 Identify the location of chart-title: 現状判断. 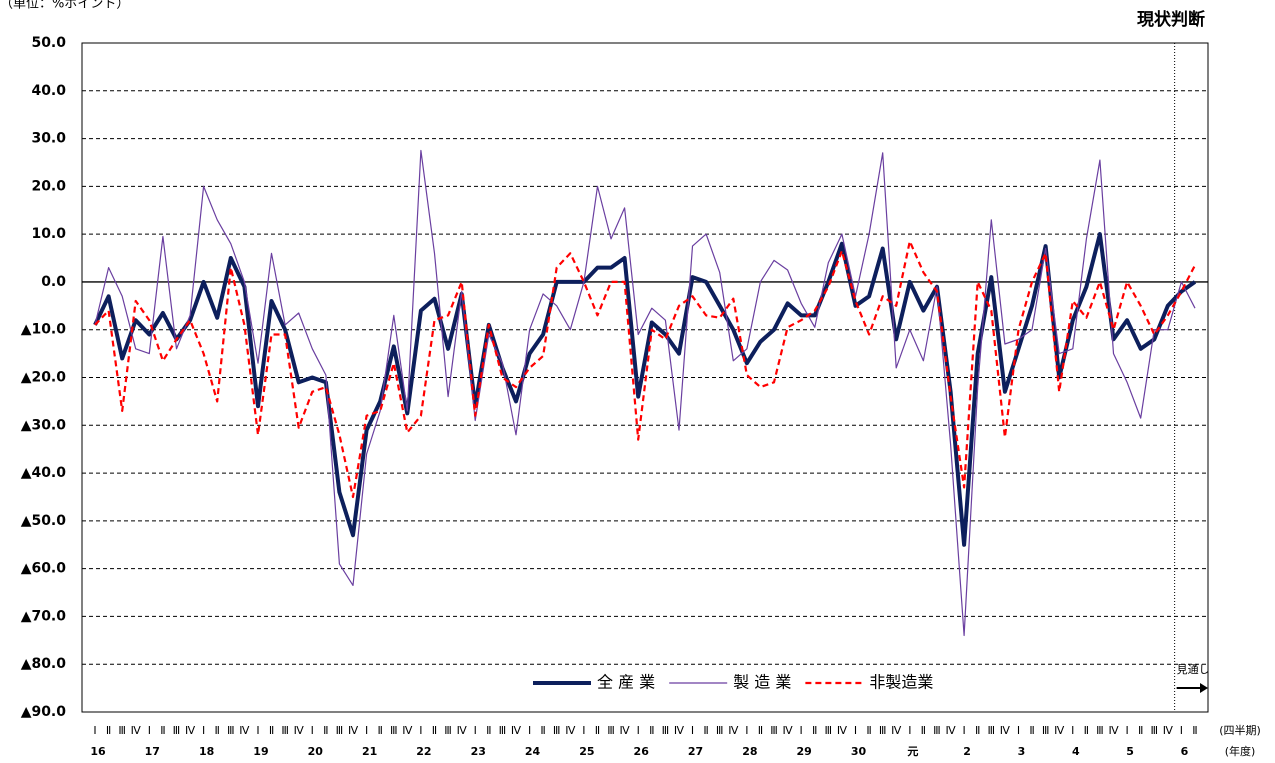
(1171, 19).